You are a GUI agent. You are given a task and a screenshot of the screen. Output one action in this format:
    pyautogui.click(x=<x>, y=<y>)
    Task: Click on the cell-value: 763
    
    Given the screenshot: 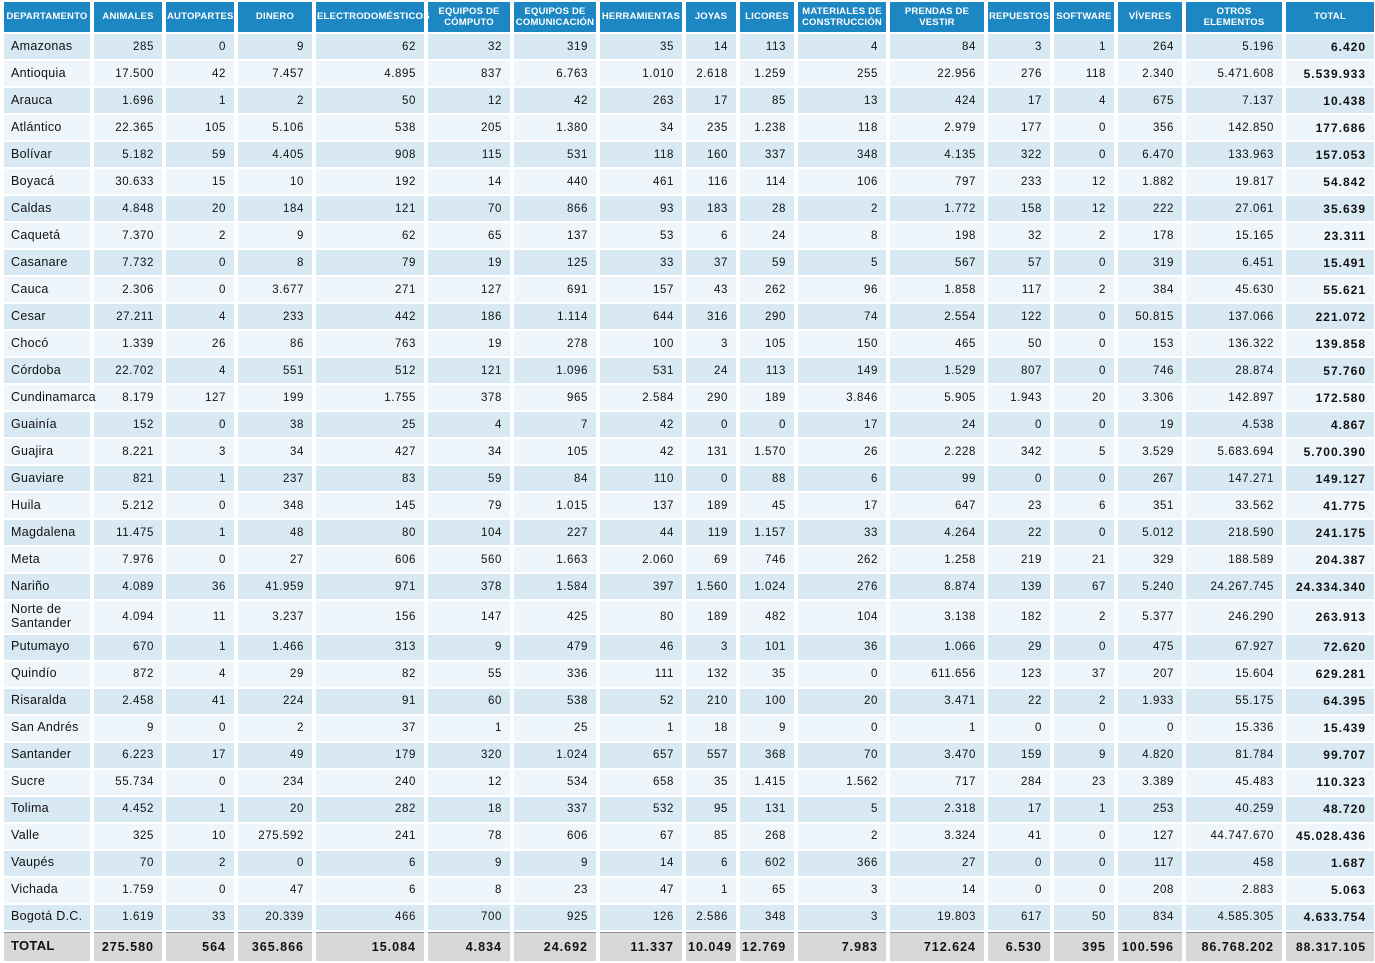 What is the action you would take?
    pyautogui.click(x=370, y=343)
    